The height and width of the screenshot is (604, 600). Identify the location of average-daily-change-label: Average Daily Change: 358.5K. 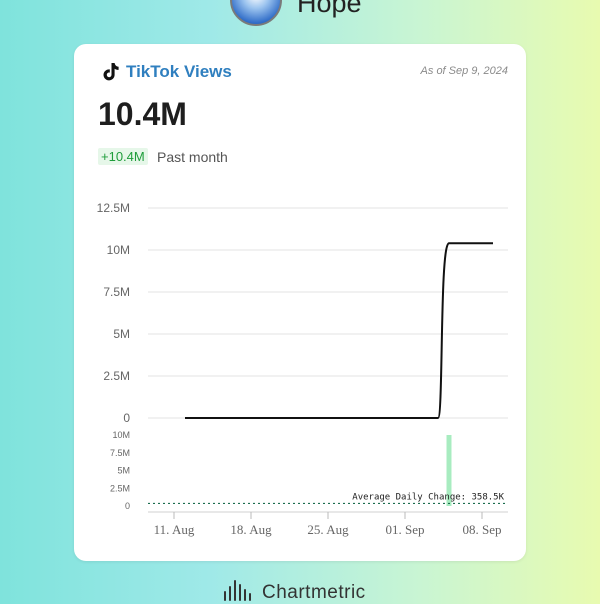
(428, 497).